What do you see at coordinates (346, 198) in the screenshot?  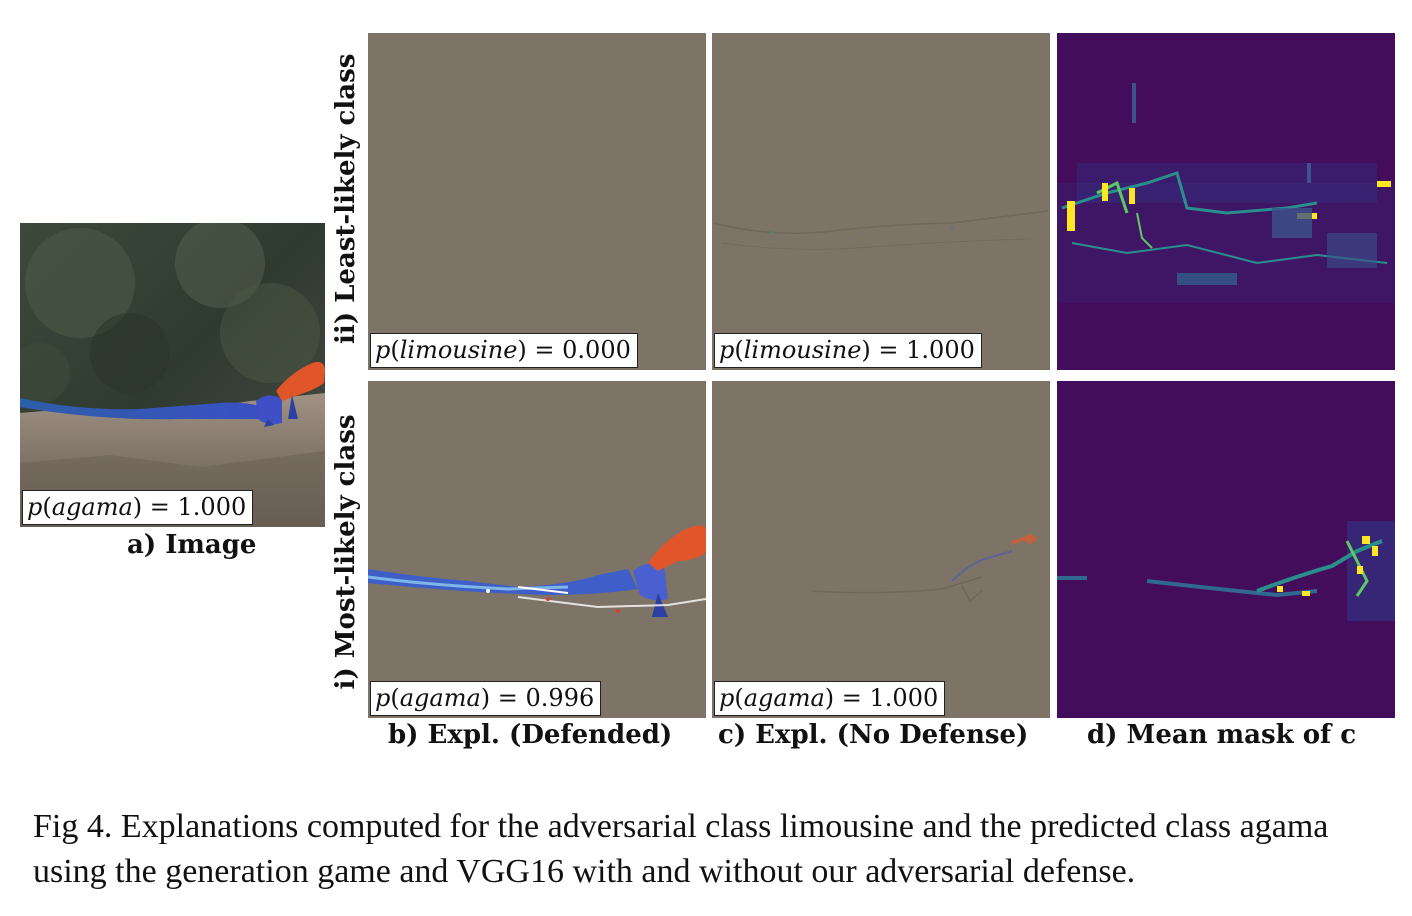 I see `row-label-least-likely: ii) Least-likely class` at bounding box center [346, 198].